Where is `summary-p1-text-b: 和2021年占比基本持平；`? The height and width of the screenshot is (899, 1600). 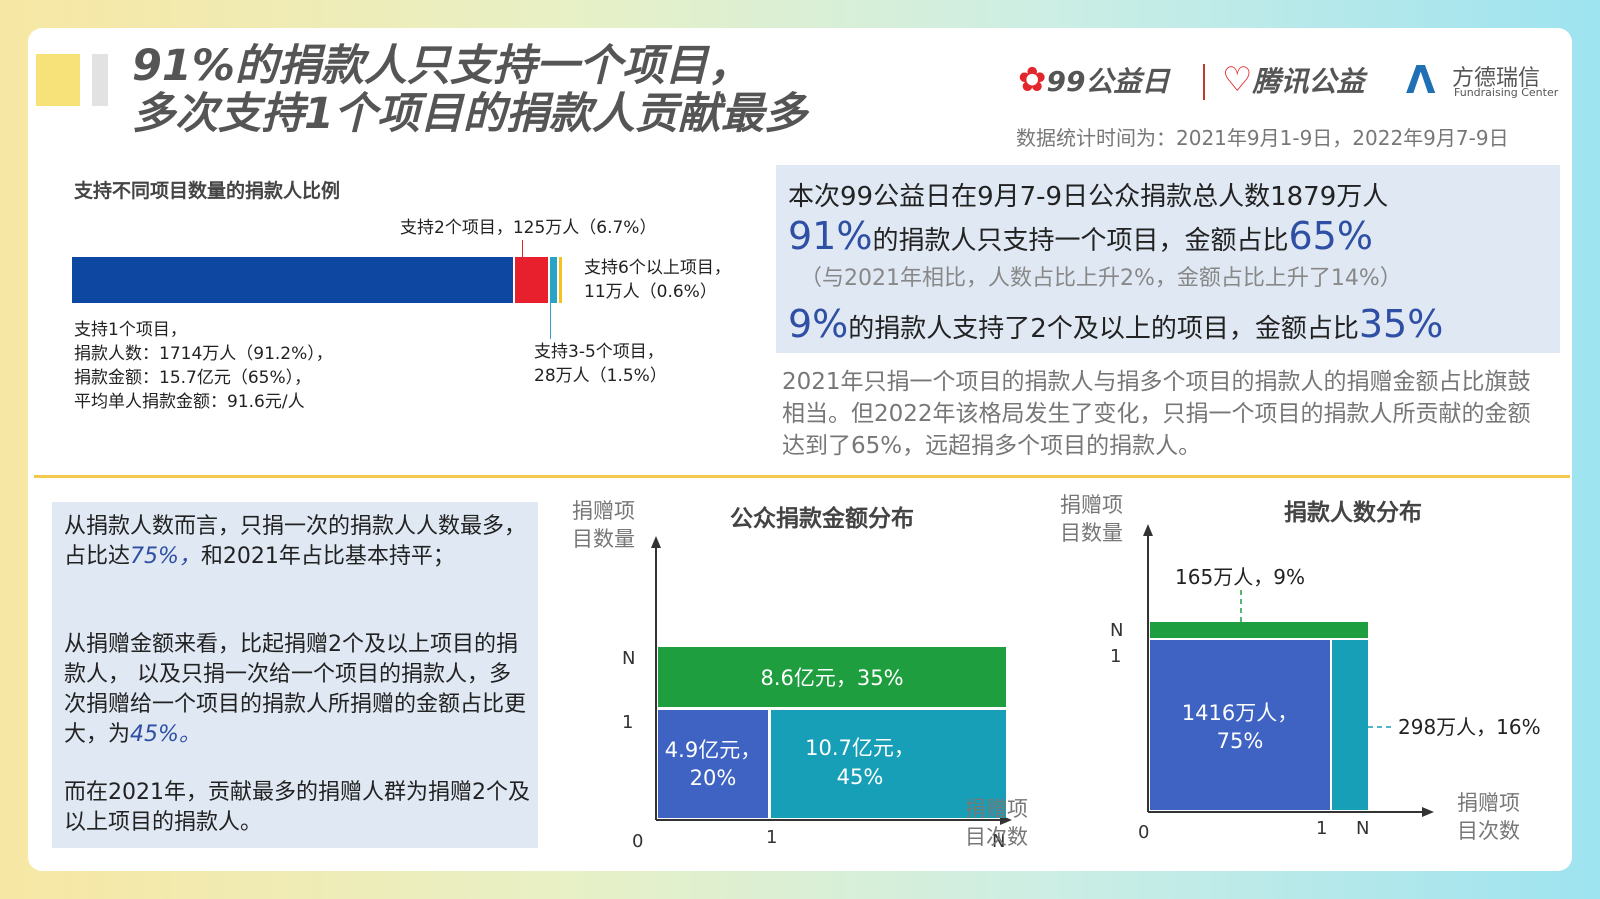
summary-p1-text-b: 和2021年占比基本持平； is located at coordinates (327, 556).